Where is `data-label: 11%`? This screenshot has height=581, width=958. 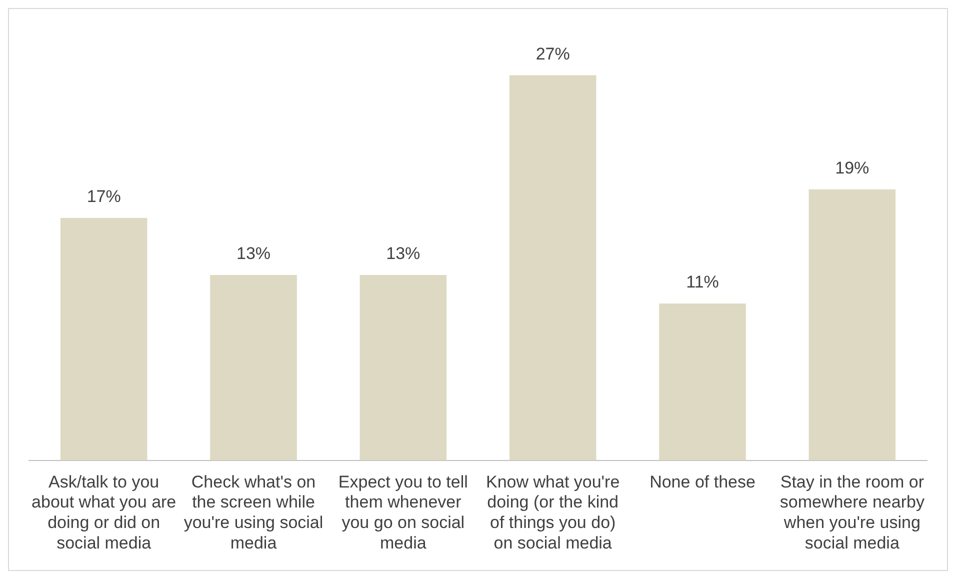
data-label: 11% is located at coordinates (702, 282).